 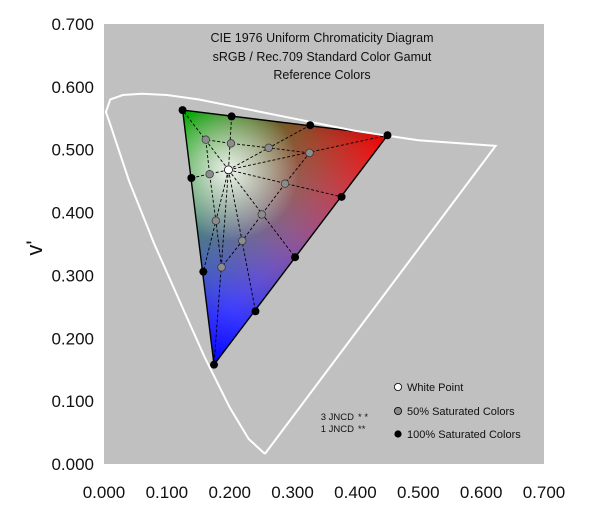 What do you see at coordinates (363, 417) in the screenshot?
I see `jncd-marker-3: * *` at bounding box center [363, 417].